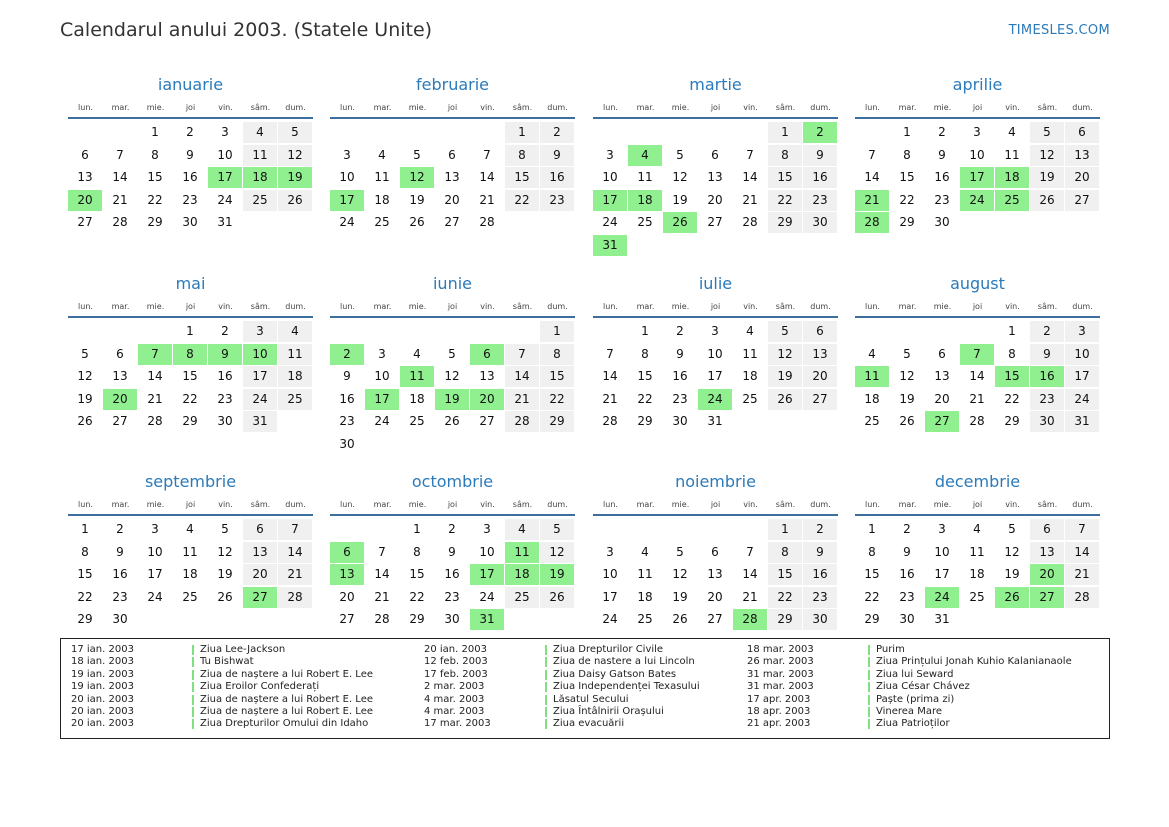 The height and width of the screenshot is (827, 1169). What do you see at coordinates (872, 529) in the screenshot?
I see `day-cell: 1` at bounding box center [872, 529].